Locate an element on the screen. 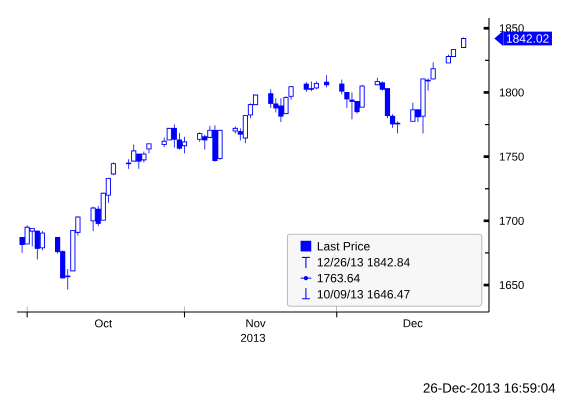 The height and width of the screenshot is (416, 571). x-axis-title: 2013 is located at coordinates (253, 338).